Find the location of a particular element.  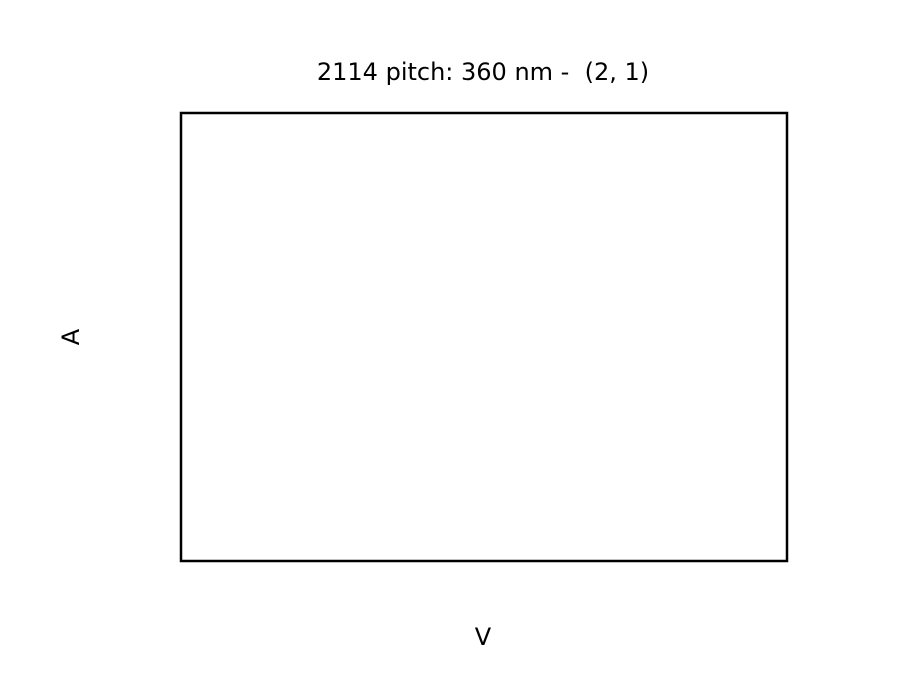

x-axis-label: V is located at coordinates (483, 637).